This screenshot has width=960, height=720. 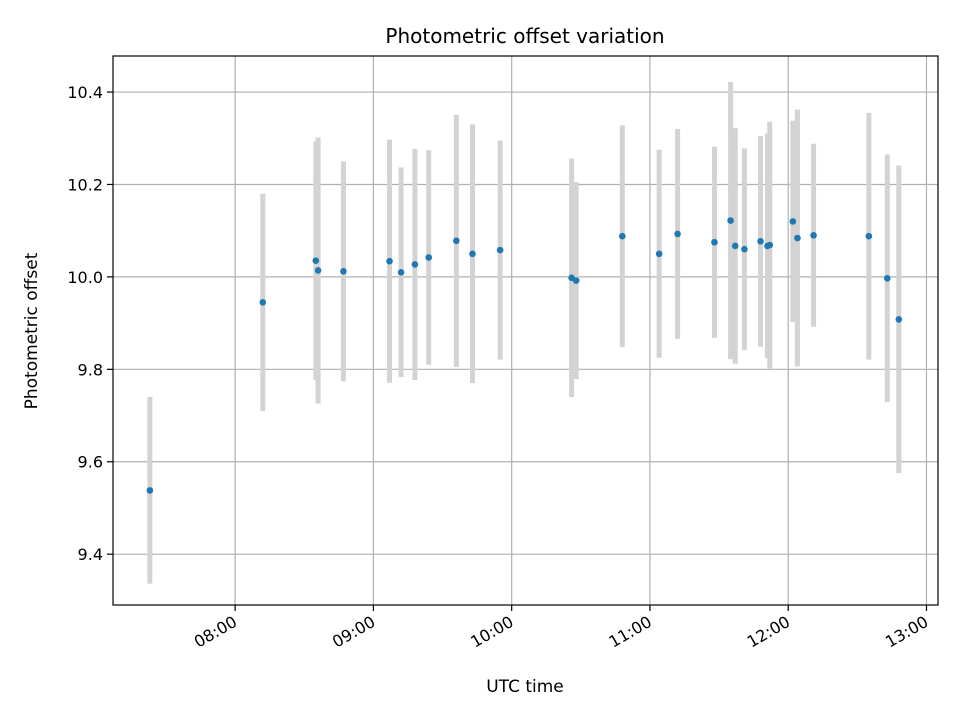 I want to click on y-tick-label: 9.8, so click(x=90, y=369).